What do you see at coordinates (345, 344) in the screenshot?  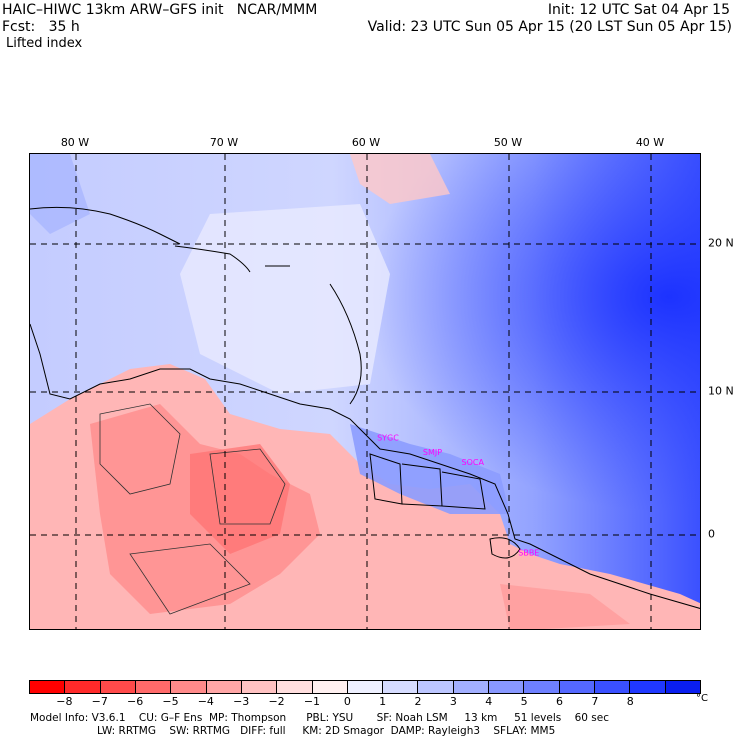 I see `lesser-antilles-arc` at bounding box center [345, 344].